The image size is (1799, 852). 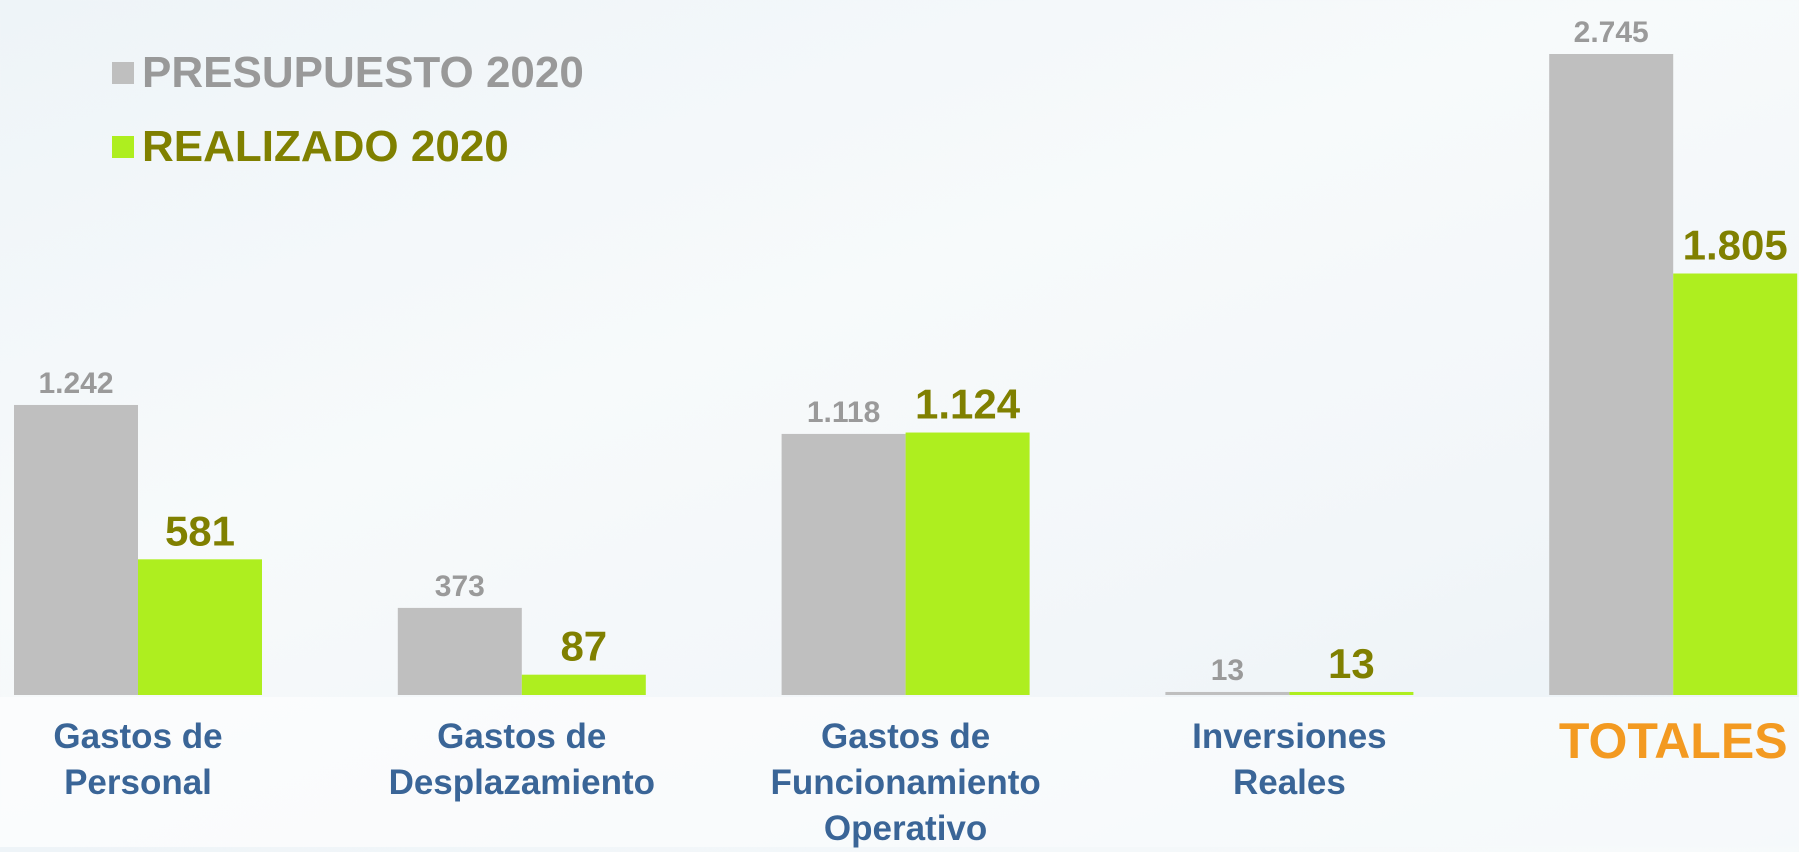 What do you see at coordinates (1611, 32) in the screenshot?
I see `value-label: 2.745` at bounding box center [1611, 32].